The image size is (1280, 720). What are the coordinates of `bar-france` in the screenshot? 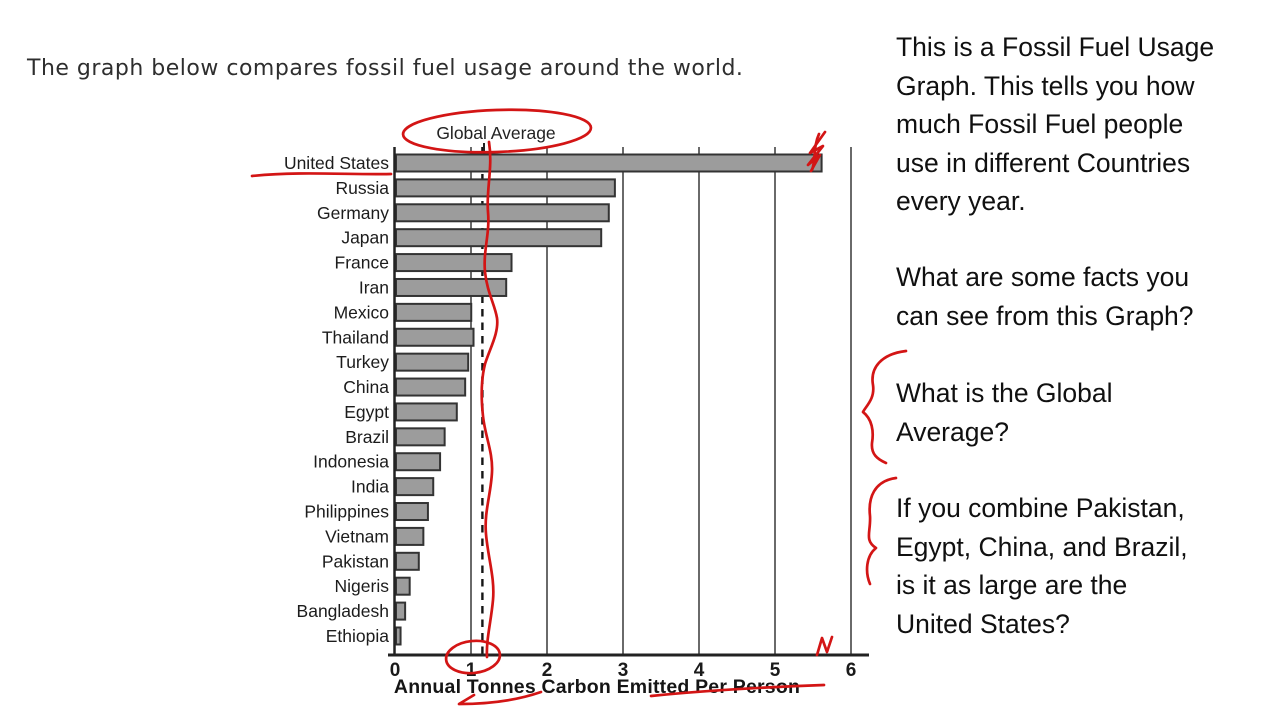 It's located at (454, 263).